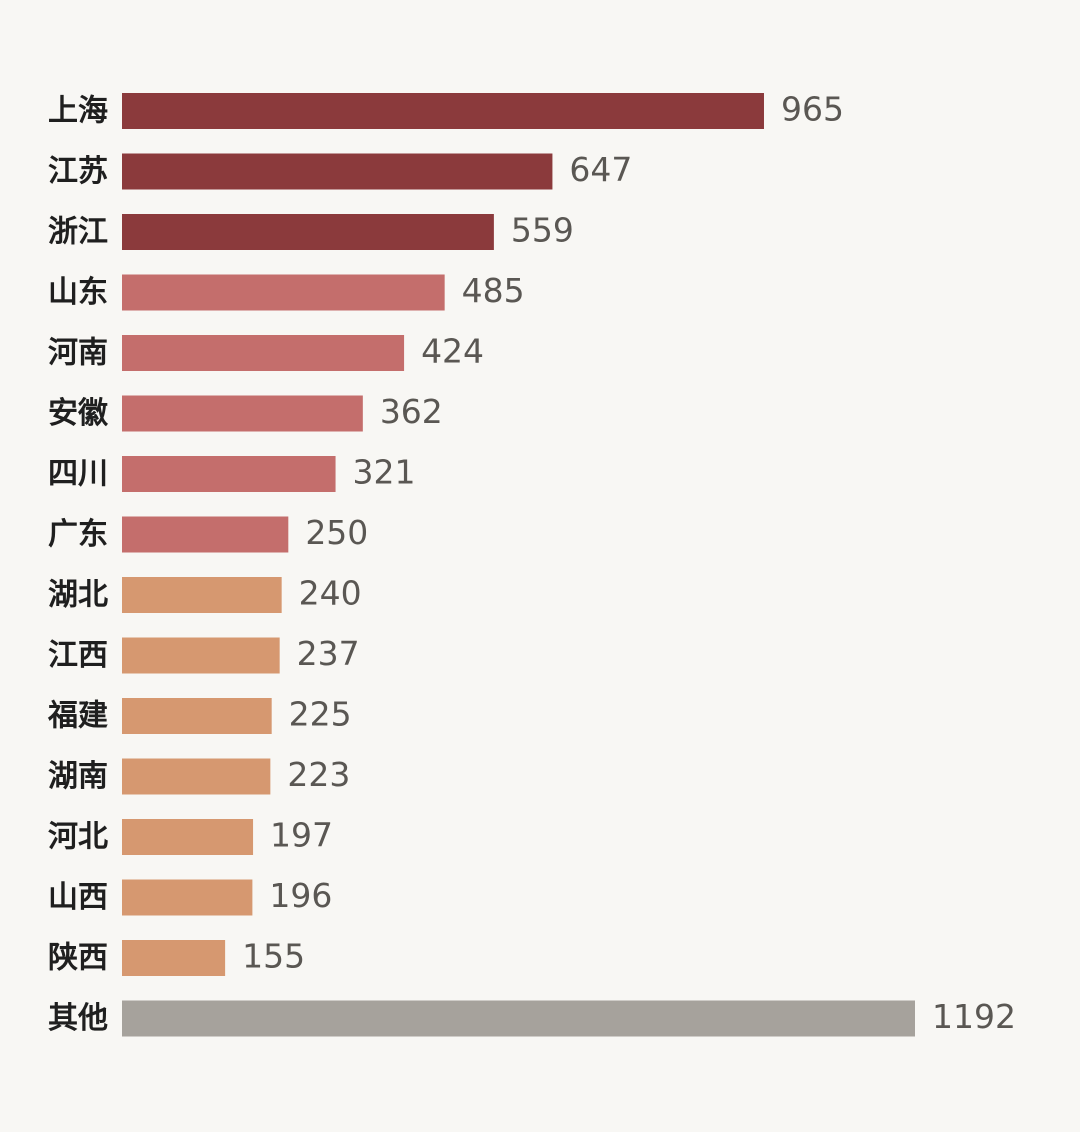 Image resolution: width=1080 pixels, height=1132 pixels. I want to click on category-label-2: 江苏, so click(78, 171).